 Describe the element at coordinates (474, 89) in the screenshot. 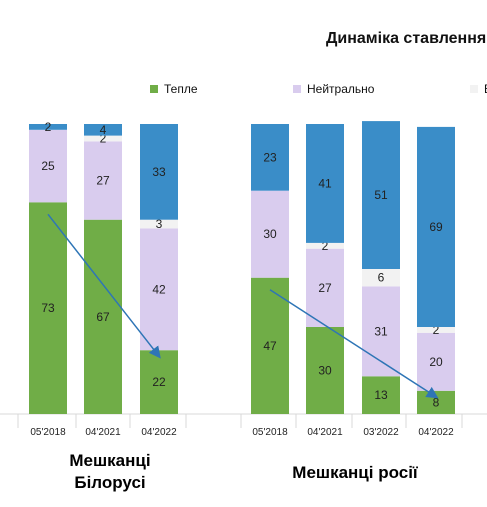

I see `legend-swatch-third` at that location.